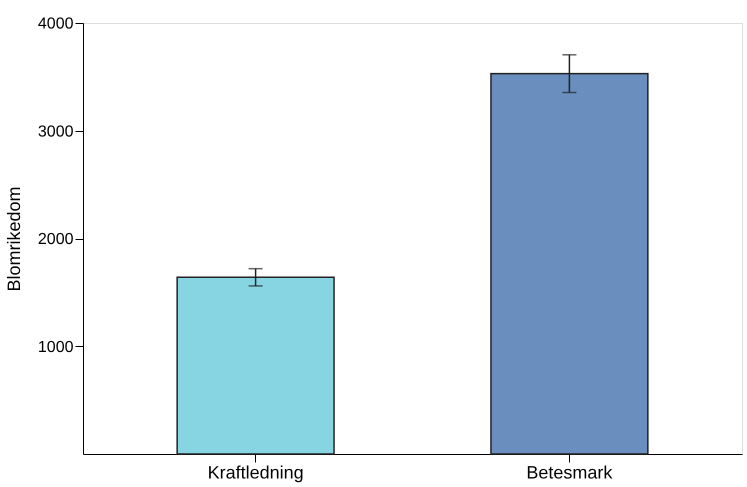  Describe the element at coordinates (56, 347) in the screenshot. I see `y-tick-label: 1000` at that location.